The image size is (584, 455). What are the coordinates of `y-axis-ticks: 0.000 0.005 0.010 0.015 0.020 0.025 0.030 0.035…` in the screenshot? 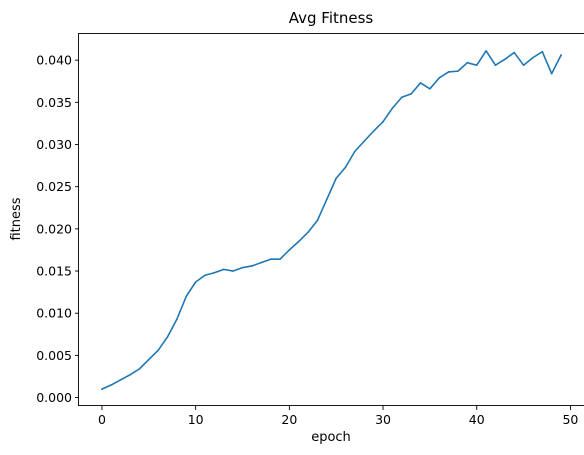 It's located at (57, 229).